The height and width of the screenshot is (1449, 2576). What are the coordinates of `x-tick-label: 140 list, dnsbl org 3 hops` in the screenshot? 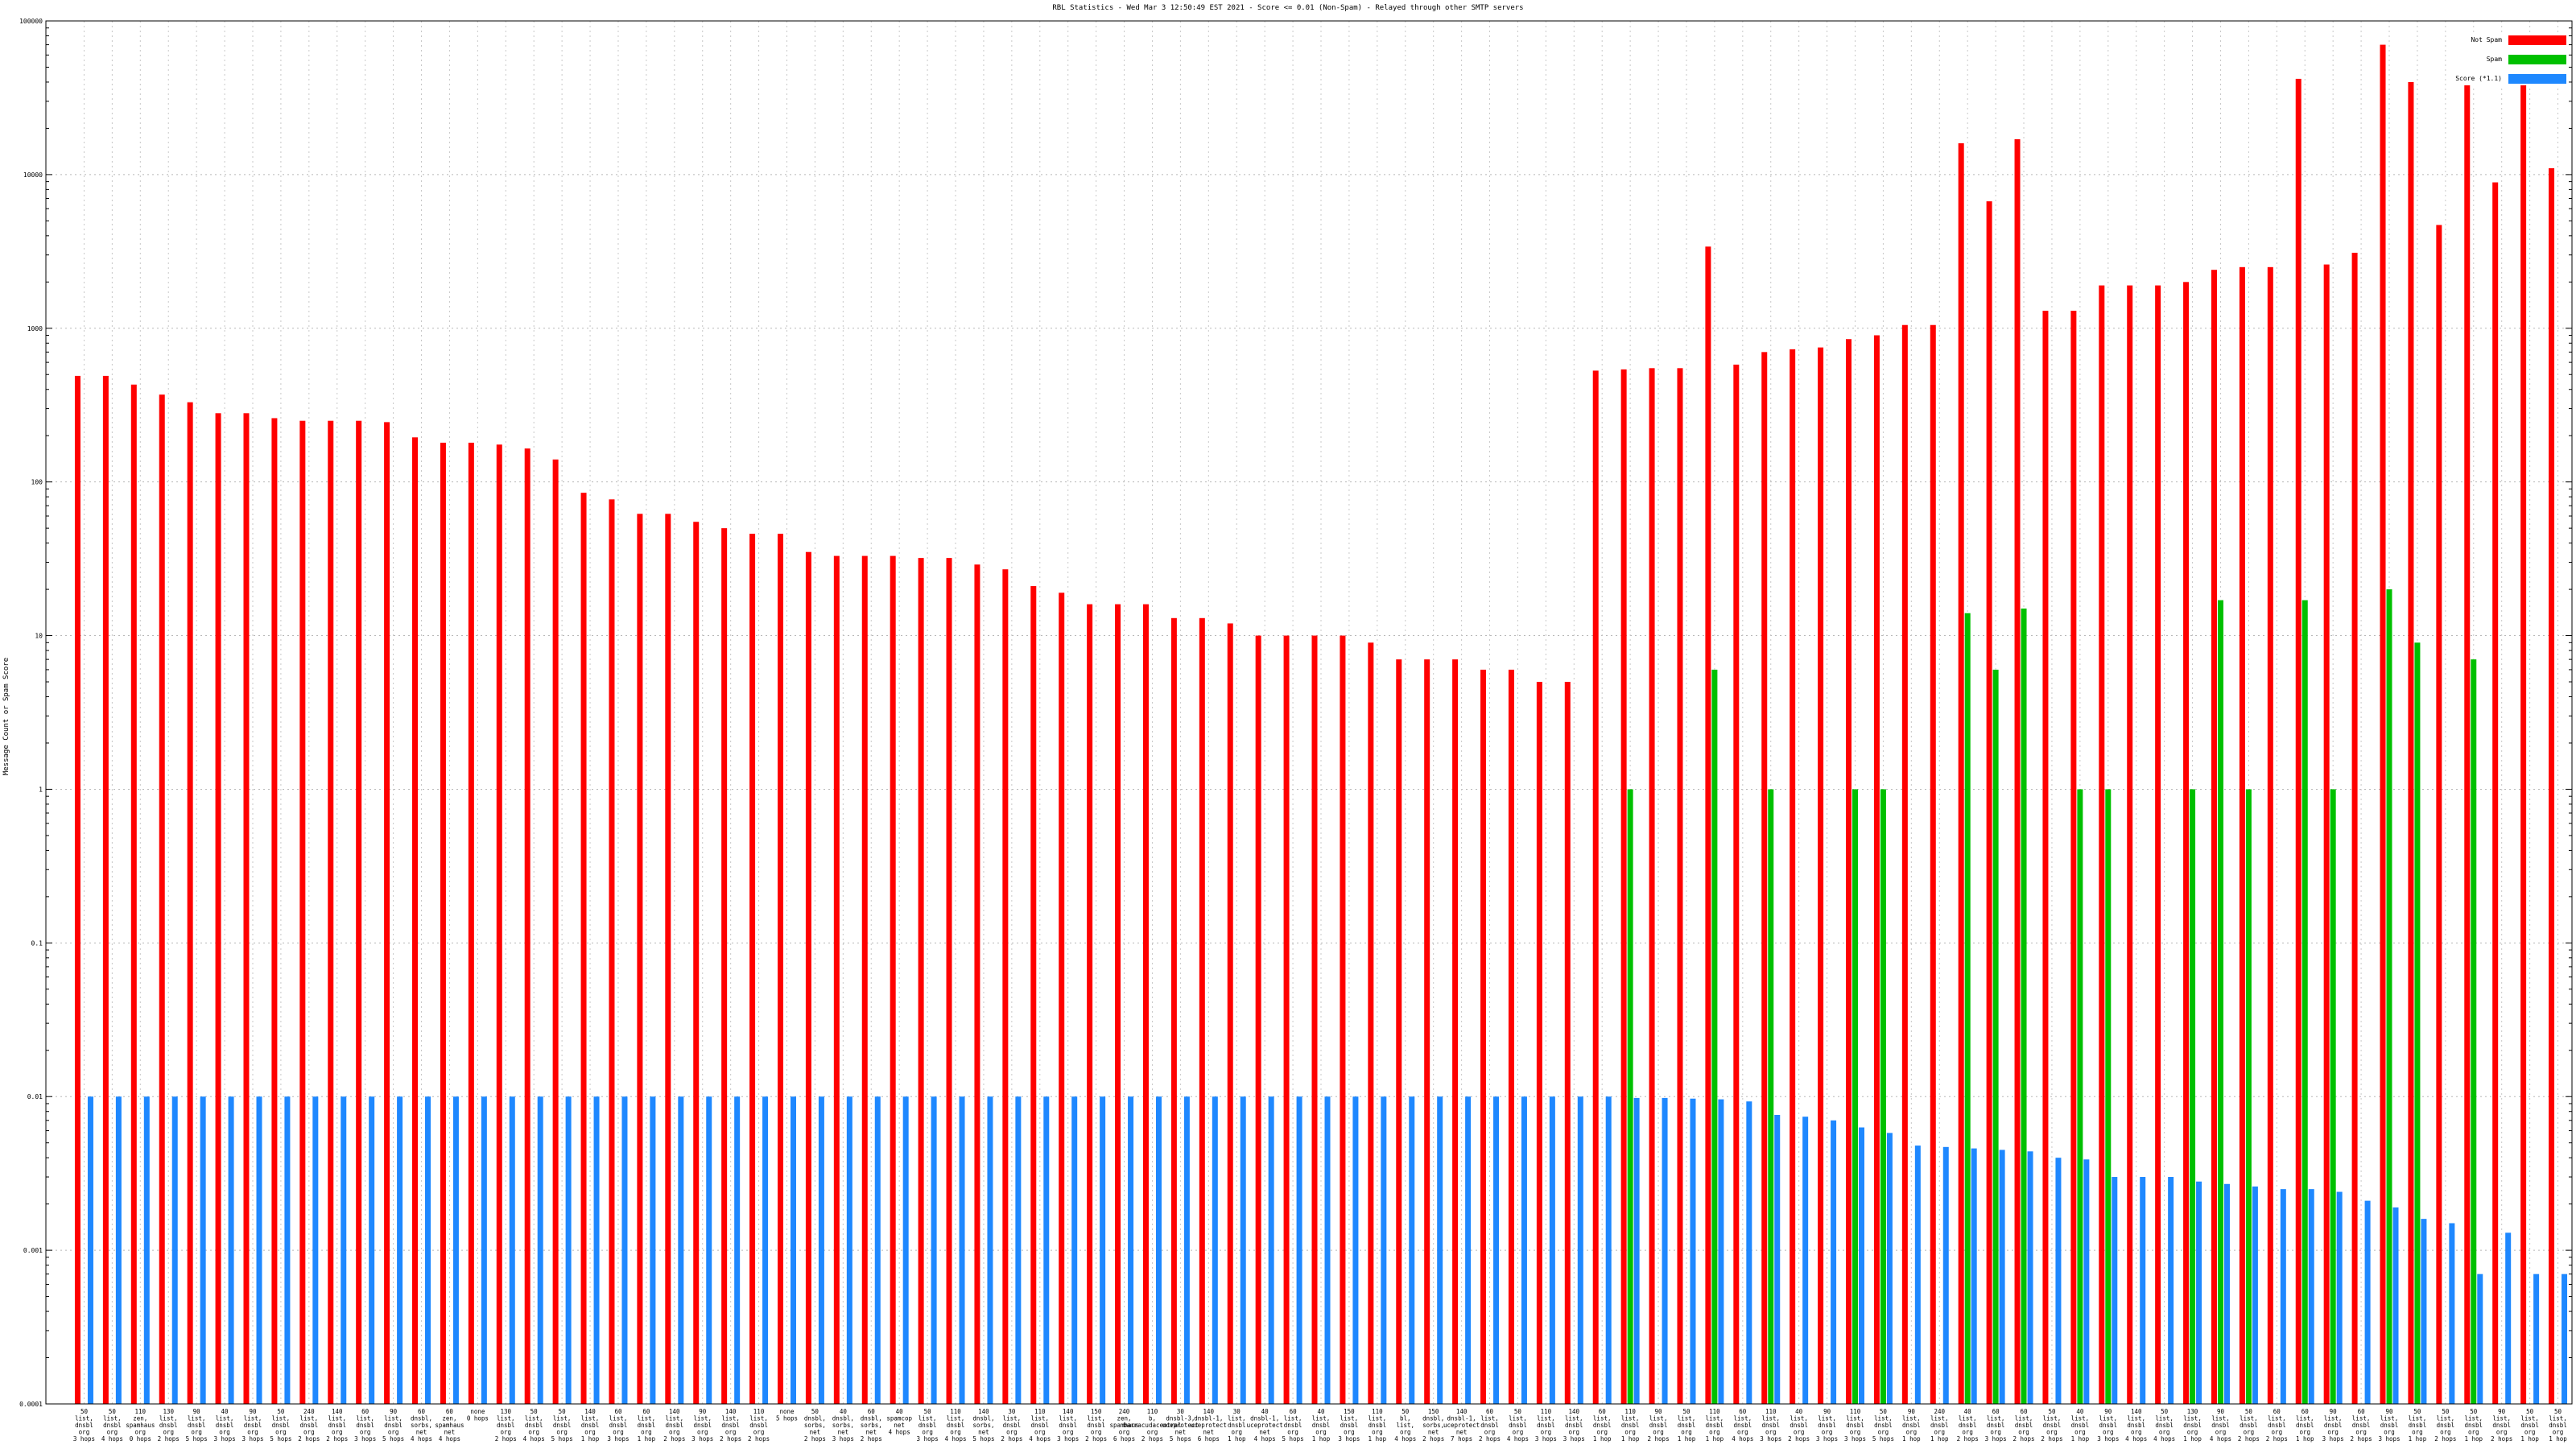 It's located at (1574, 1425).